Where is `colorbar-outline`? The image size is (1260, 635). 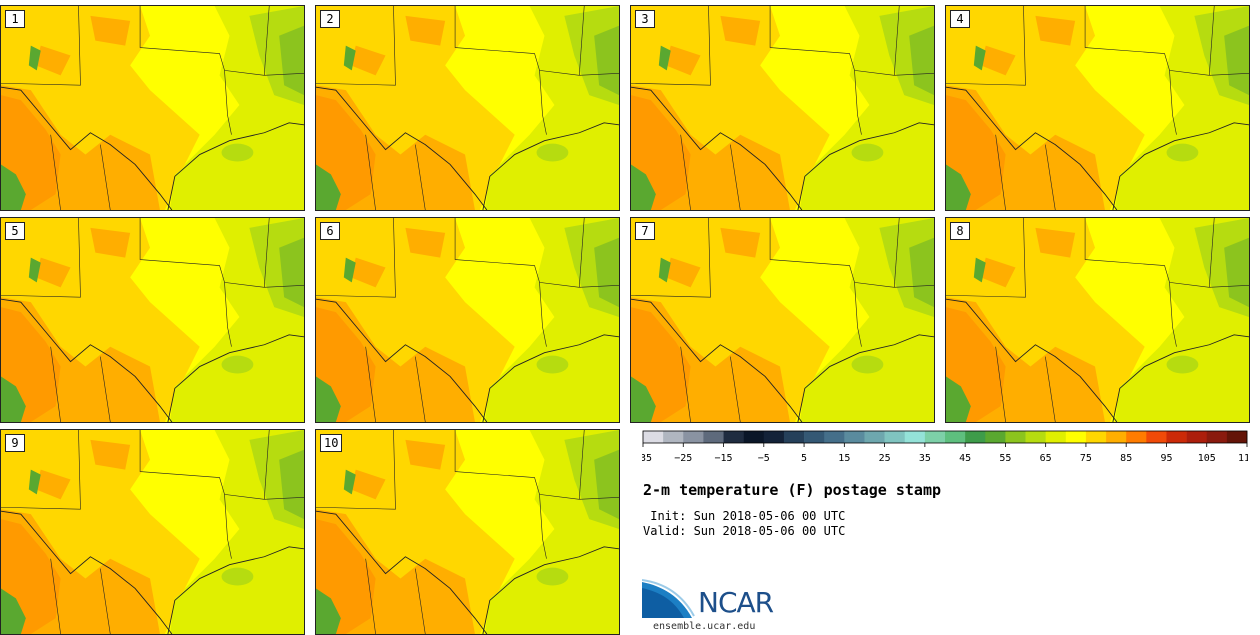
colorbar-outline is located at coordinates (945, 437).